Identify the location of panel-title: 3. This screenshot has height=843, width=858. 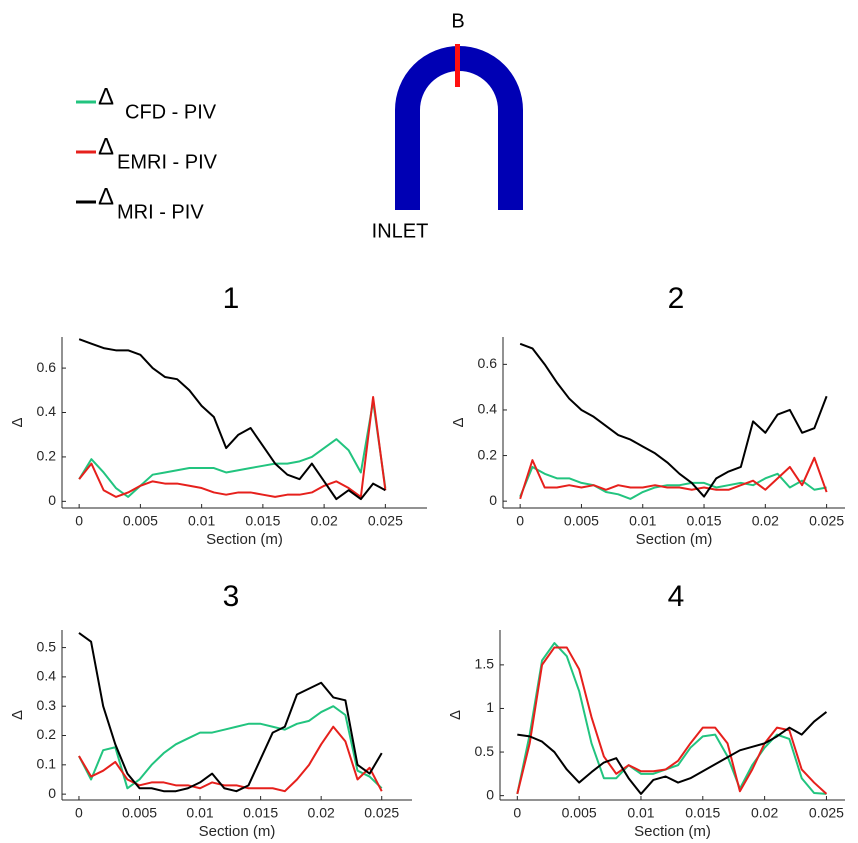
(231, 596).